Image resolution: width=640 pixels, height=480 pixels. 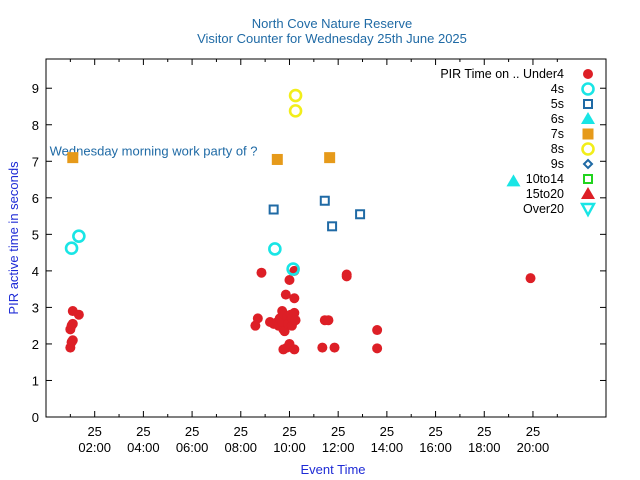 What do you see at coordinates (588, 210) in the screenshot?
I see `legend-marker-over20` at bounding box center [588, 210].